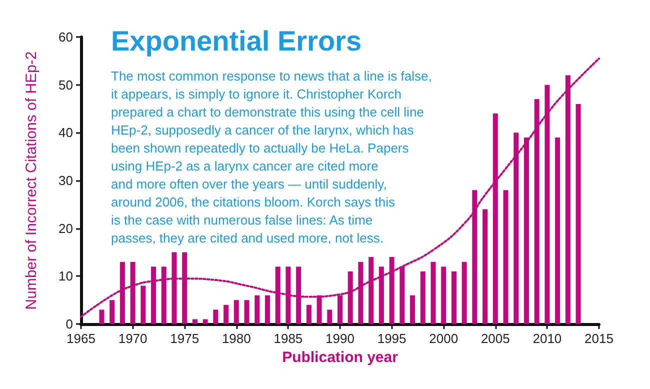 Image resolution: width=650 pixels, height=389 pixels. What do you see at coordinates (81, 338) in the screenshot?
I see `x-tick-label: 1965` at bounding box center [81, 338].